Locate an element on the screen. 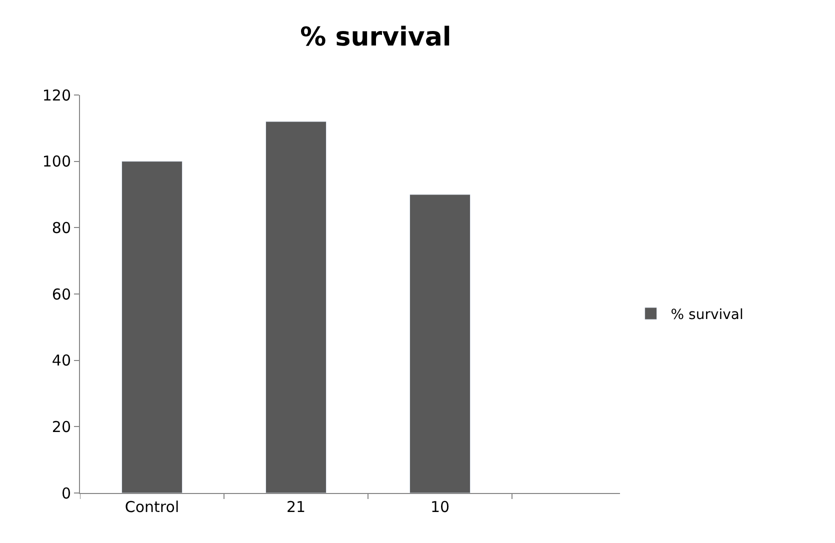 This screenshot has height=543, width=835. y-tick-label: 100 is located at coordinates (56, 161).